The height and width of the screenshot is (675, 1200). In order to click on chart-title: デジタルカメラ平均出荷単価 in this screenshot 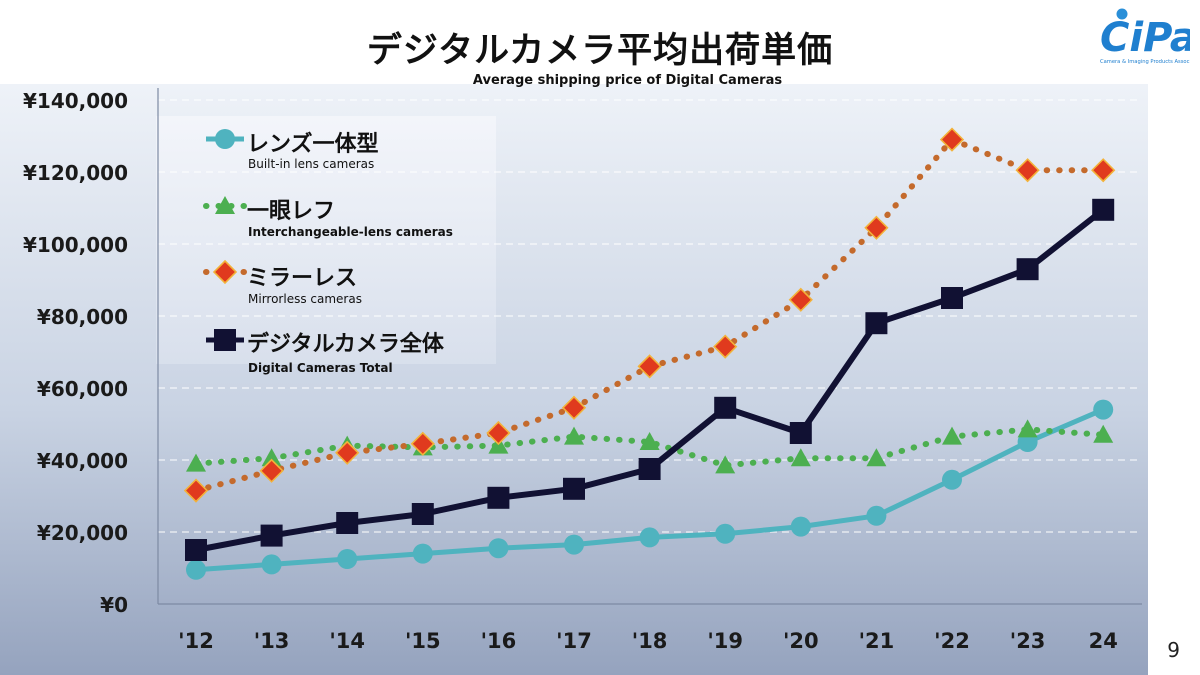, I will do `click(600, 51)`.